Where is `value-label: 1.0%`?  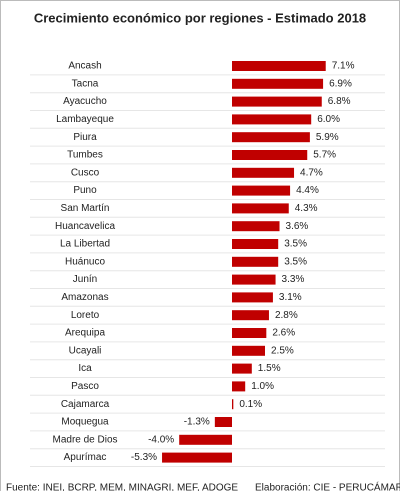
value-label: 1.0% is located at coordinates (262, 386).